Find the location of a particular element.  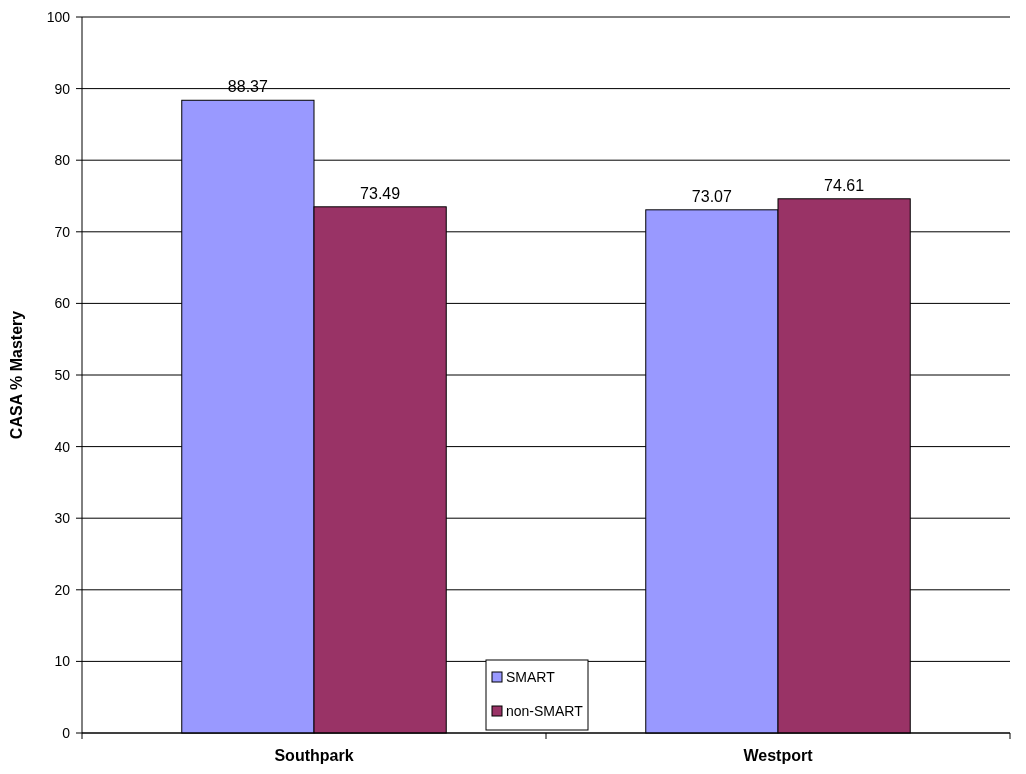

y-tick-label: 70 is located at coordinates (62, 231).